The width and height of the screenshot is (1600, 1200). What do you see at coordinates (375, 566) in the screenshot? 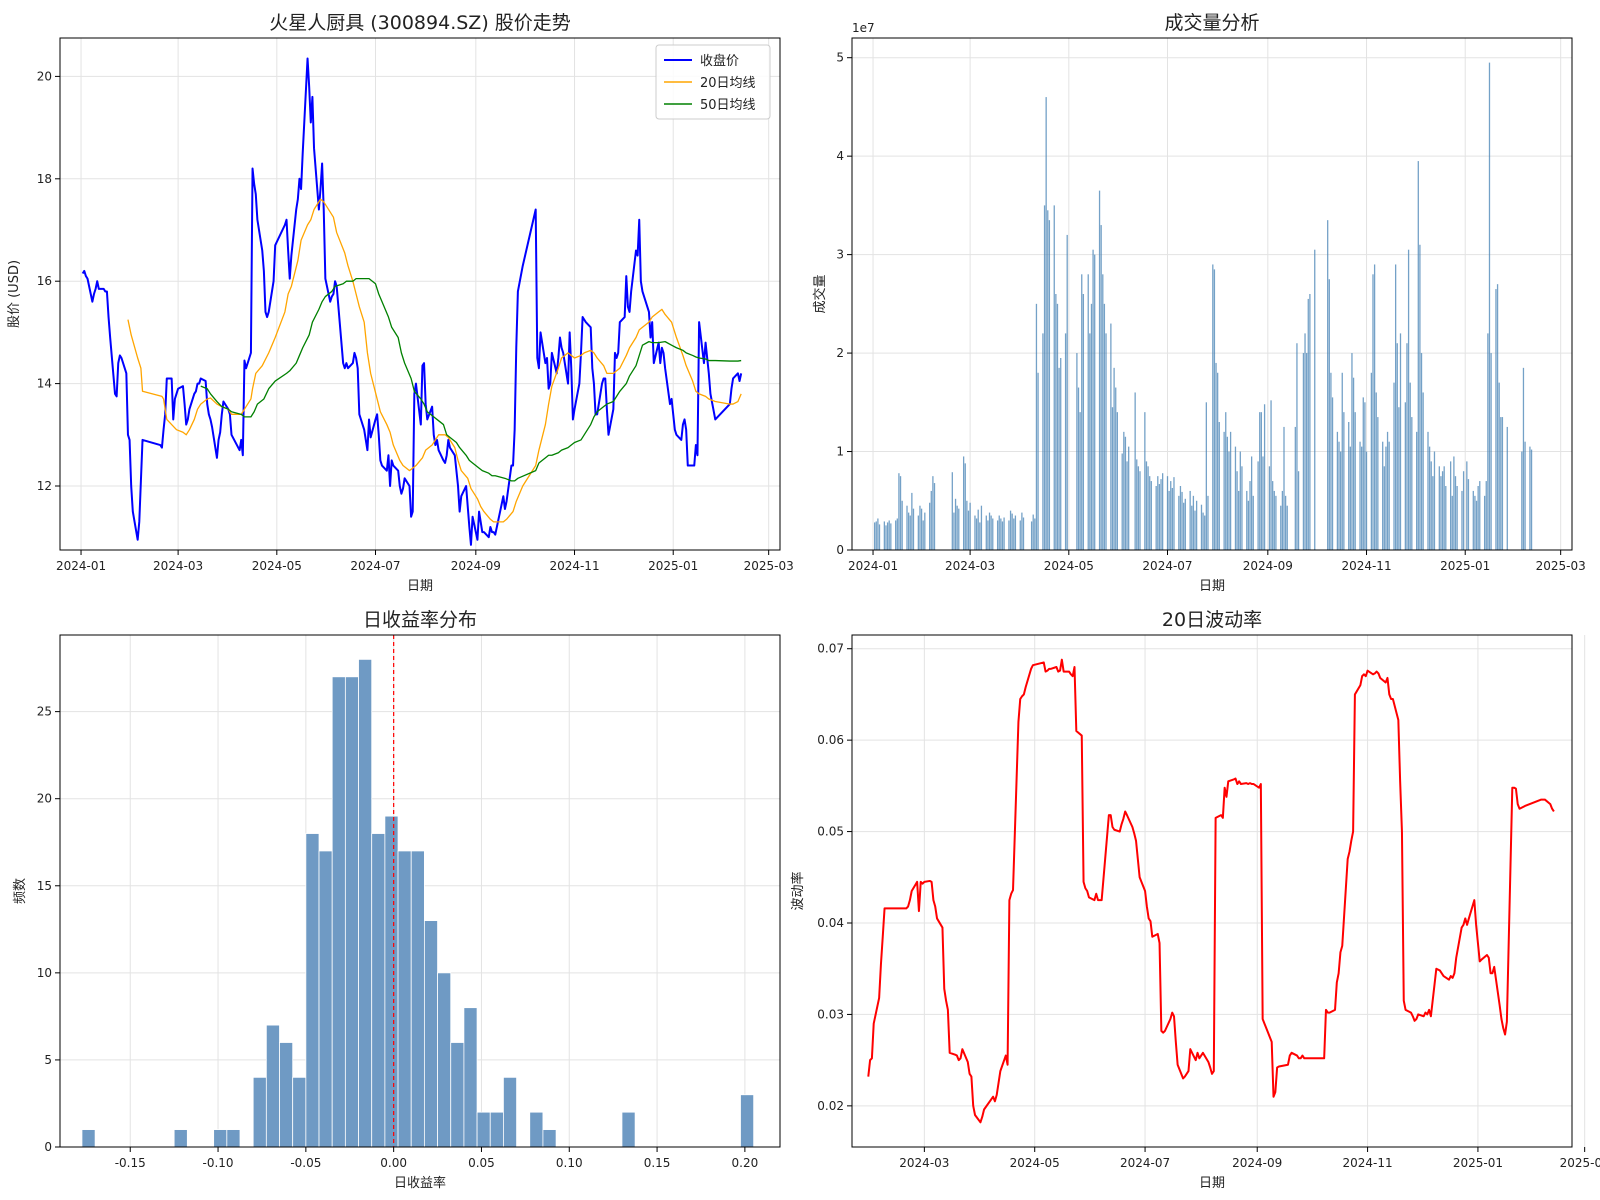
I see `x-tick-label: 2024-07` at bounding box center [375, 566].